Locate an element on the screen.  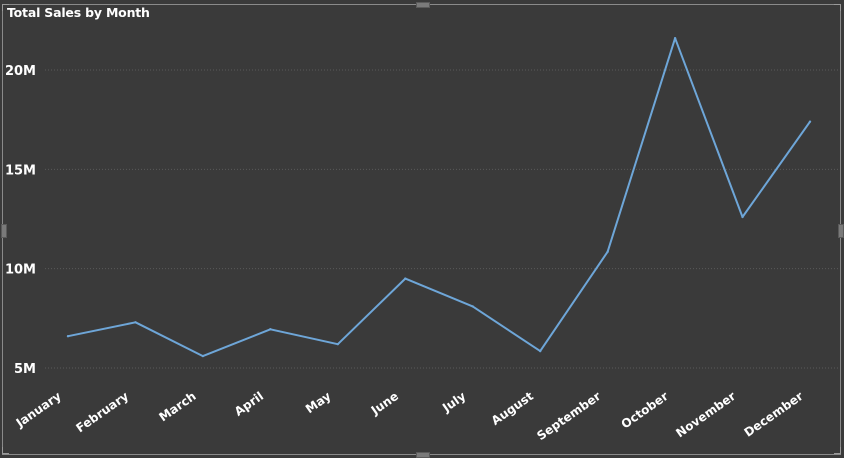
x-tick-label: April is located at coordinates (249, 404).